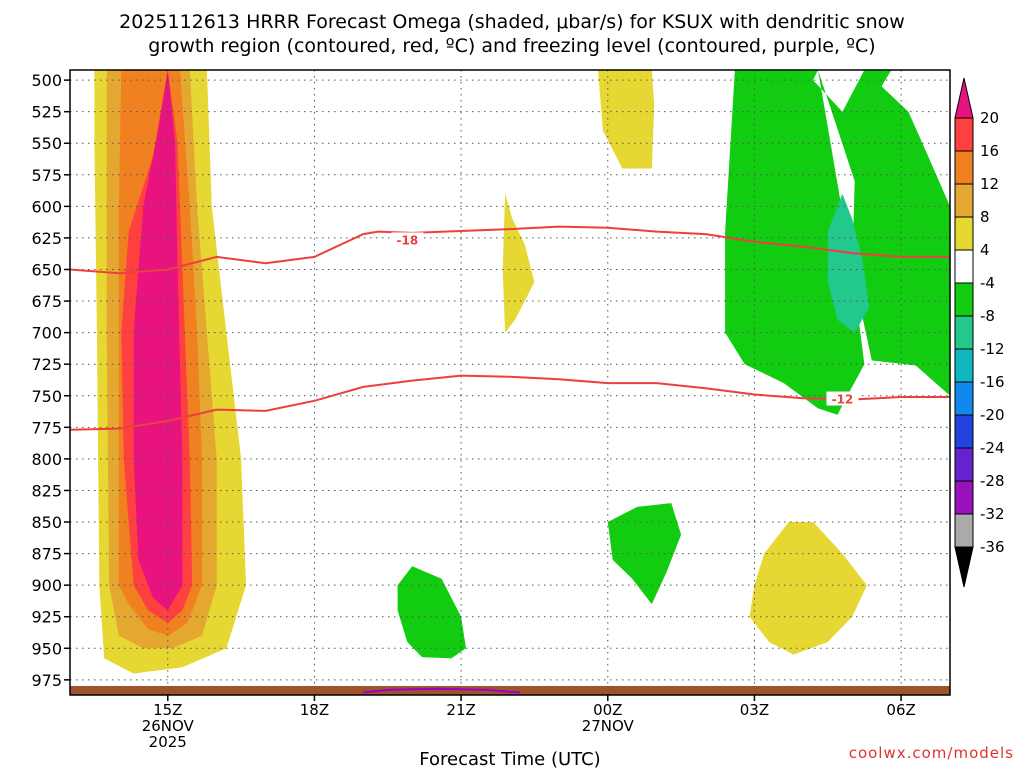 This screenshot has width=1024, height=768. I want to click on y-tick-label-625: 625, so click(46, 238).